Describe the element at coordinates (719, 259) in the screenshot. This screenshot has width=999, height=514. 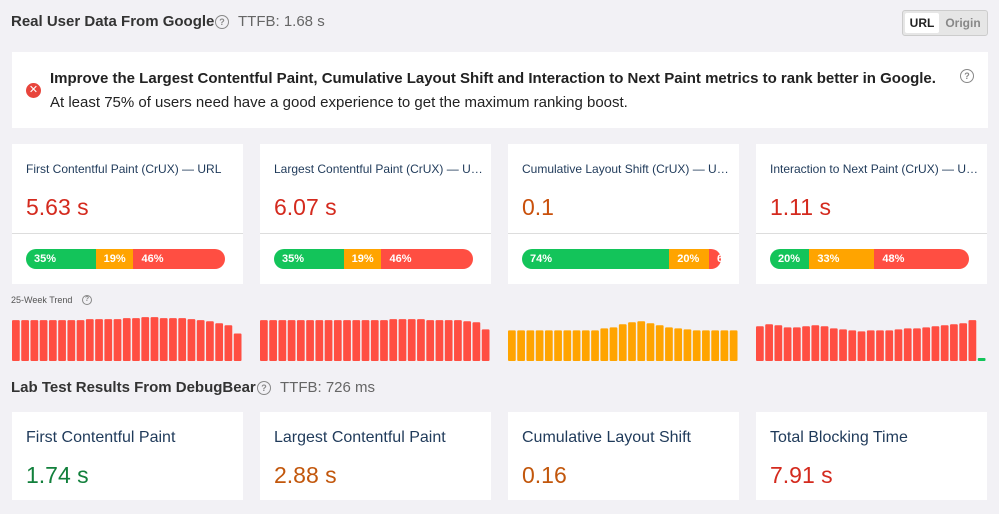
I see `segment-label: 6%` at that location.